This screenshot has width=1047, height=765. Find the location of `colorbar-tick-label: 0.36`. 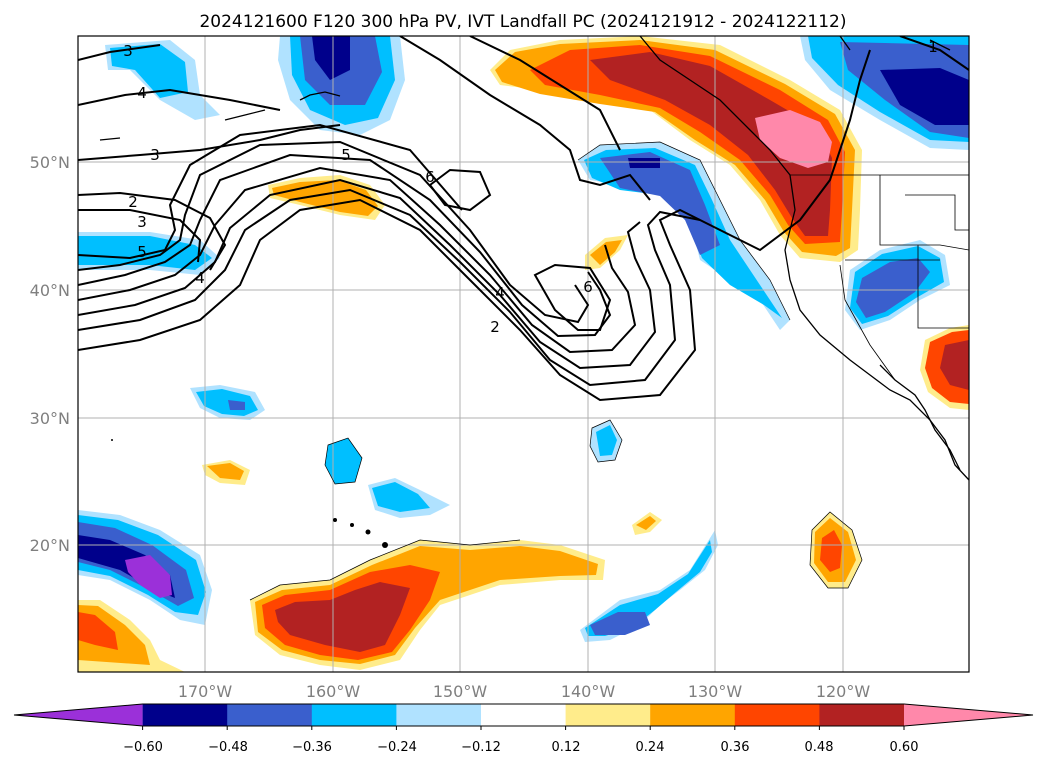

colorbar-tick-label: 0.36 is located at coordinates (735, 747).